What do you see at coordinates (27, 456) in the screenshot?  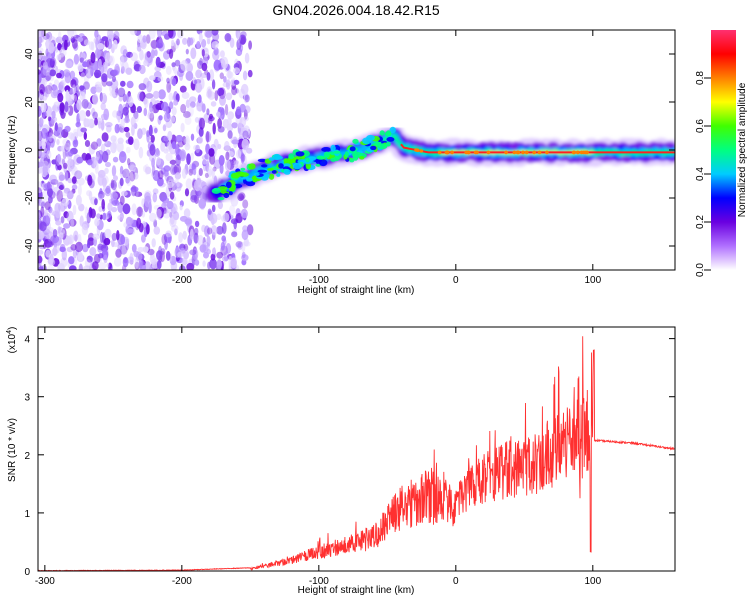 I see `snr-y-tick-label: 2` at bounding box center [27, 456].